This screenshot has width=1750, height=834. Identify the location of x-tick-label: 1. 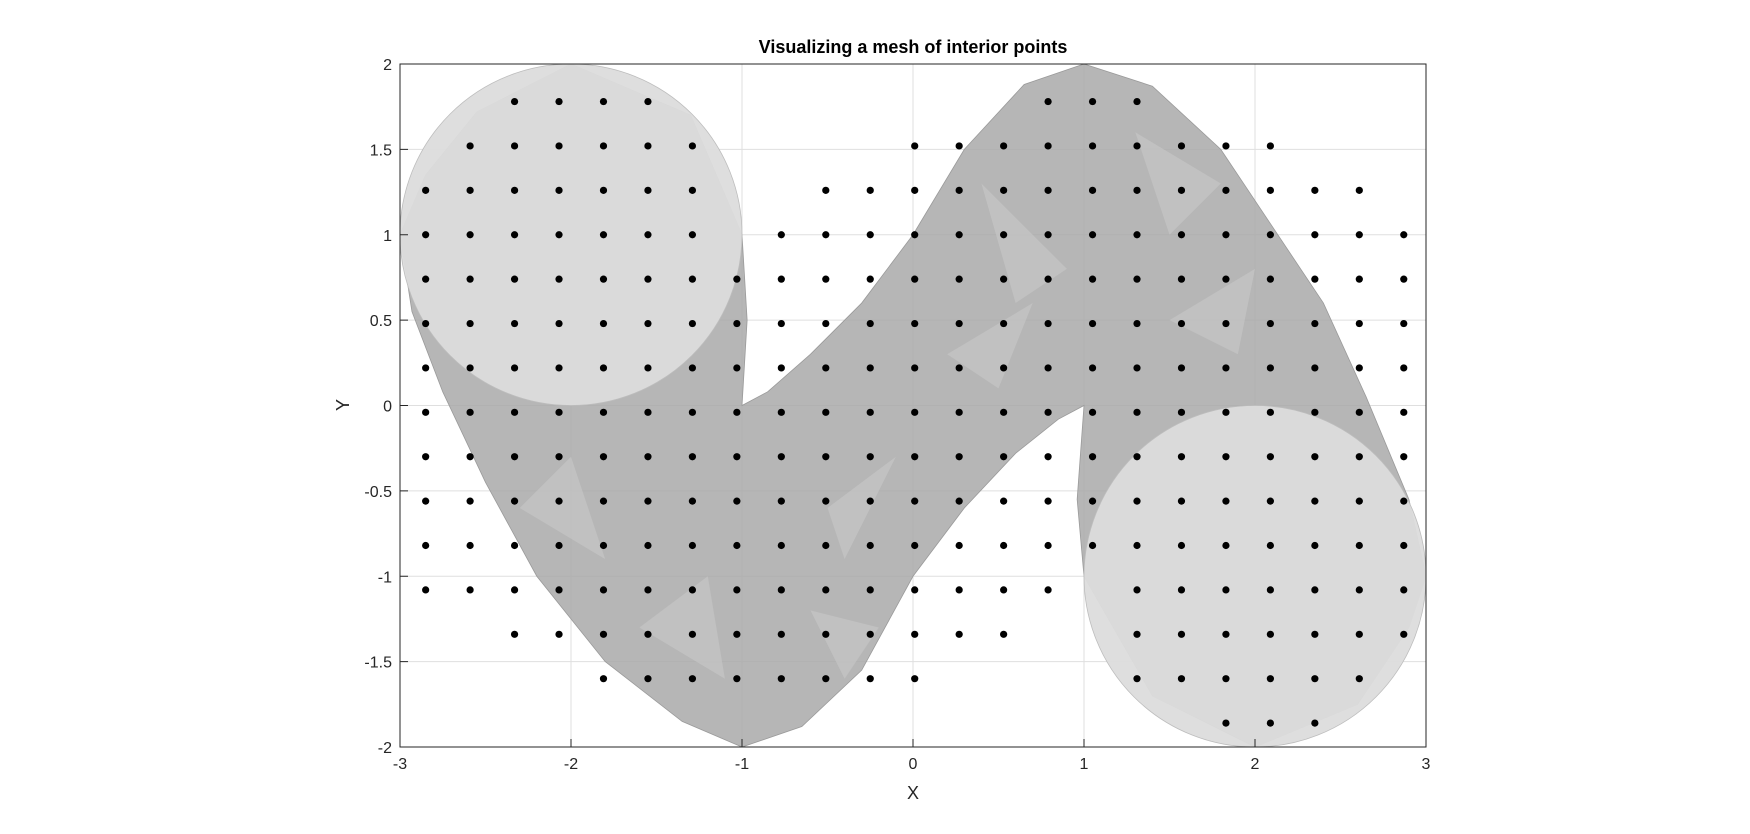
(1084, 764).